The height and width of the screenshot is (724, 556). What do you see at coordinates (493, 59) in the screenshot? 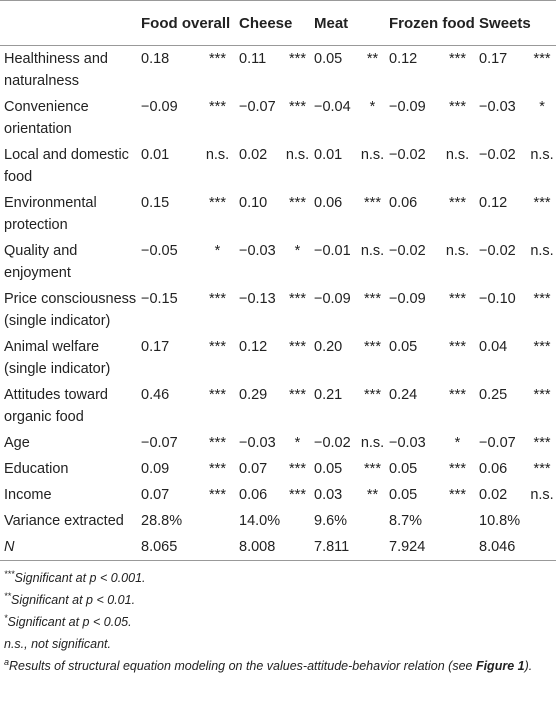
I see `coefficient: 0.17` at bounding box center [493, 59].